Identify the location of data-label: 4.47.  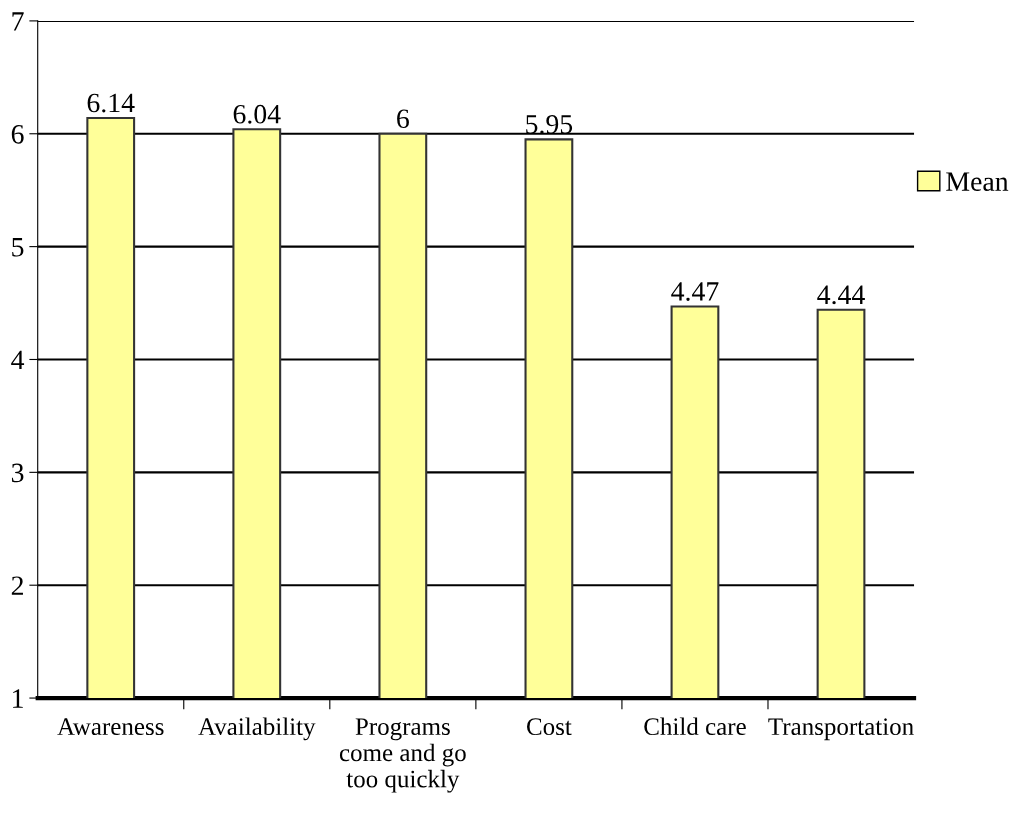
(695, 291).